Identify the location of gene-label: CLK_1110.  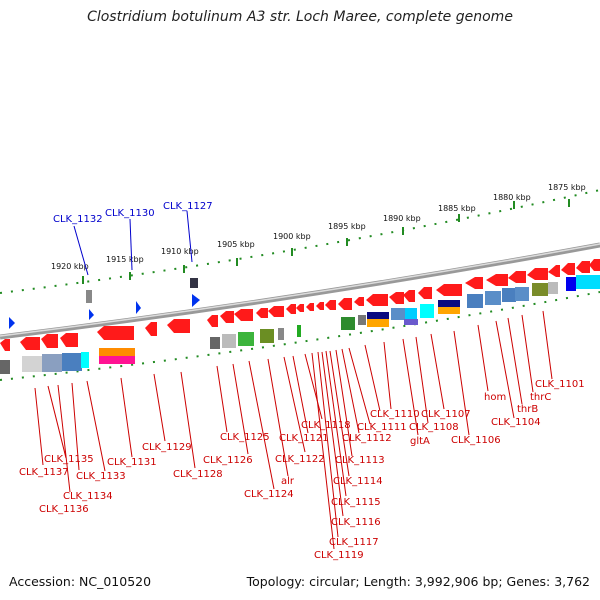
(395, 414).